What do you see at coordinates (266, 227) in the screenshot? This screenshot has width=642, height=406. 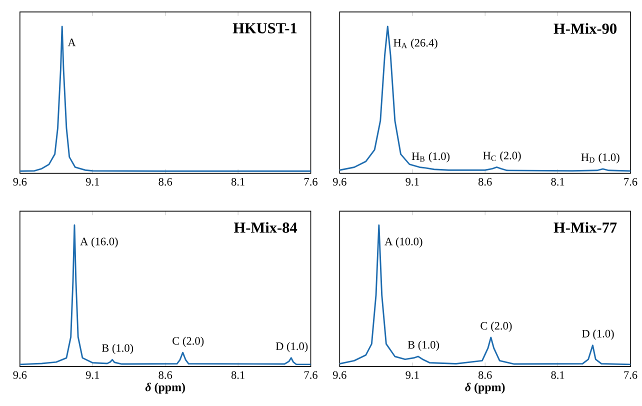 I see `chart-title: H-Mix-84` at bounding box center [266, 227].